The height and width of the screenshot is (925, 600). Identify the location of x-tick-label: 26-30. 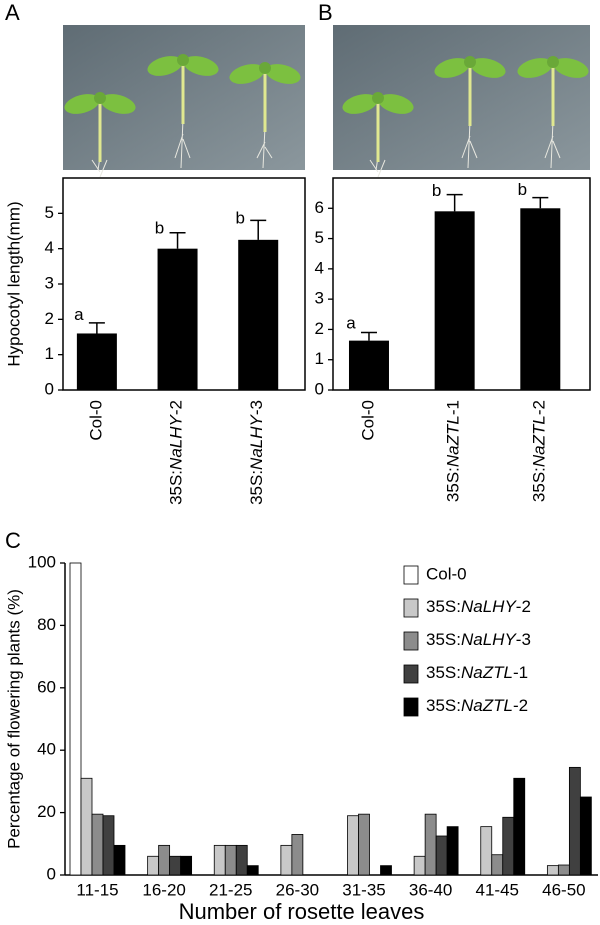
(297, 889).